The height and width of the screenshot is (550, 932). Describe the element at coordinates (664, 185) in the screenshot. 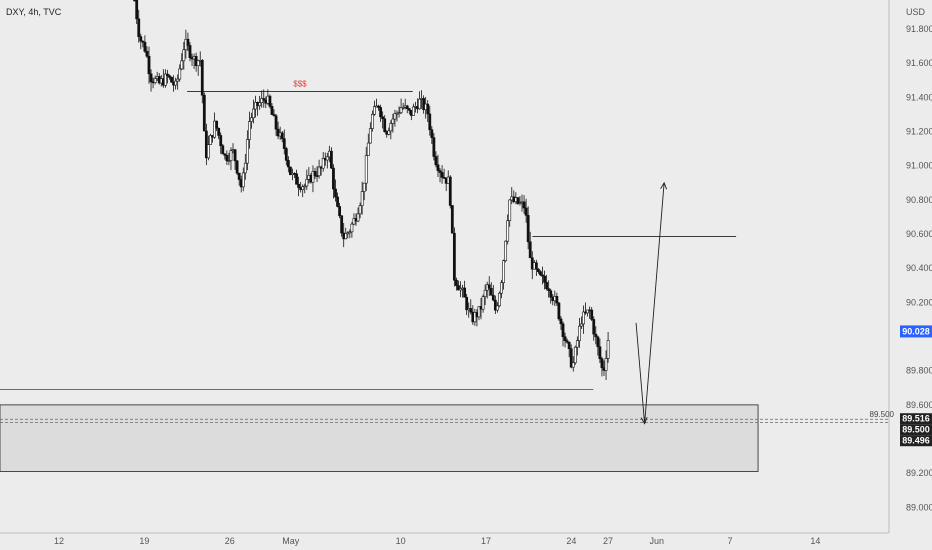

I see `projection-arrow-up` at that location.